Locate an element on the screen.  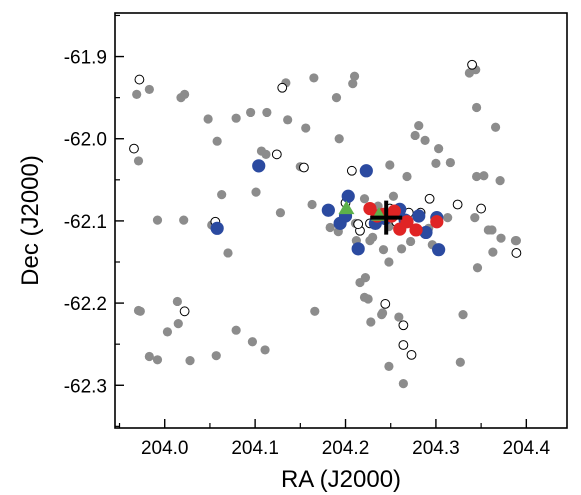
y-axis-ticks: -61.9 -62.0 -62.1 -62.2 -62.3 is located at coordinates (94, 220).